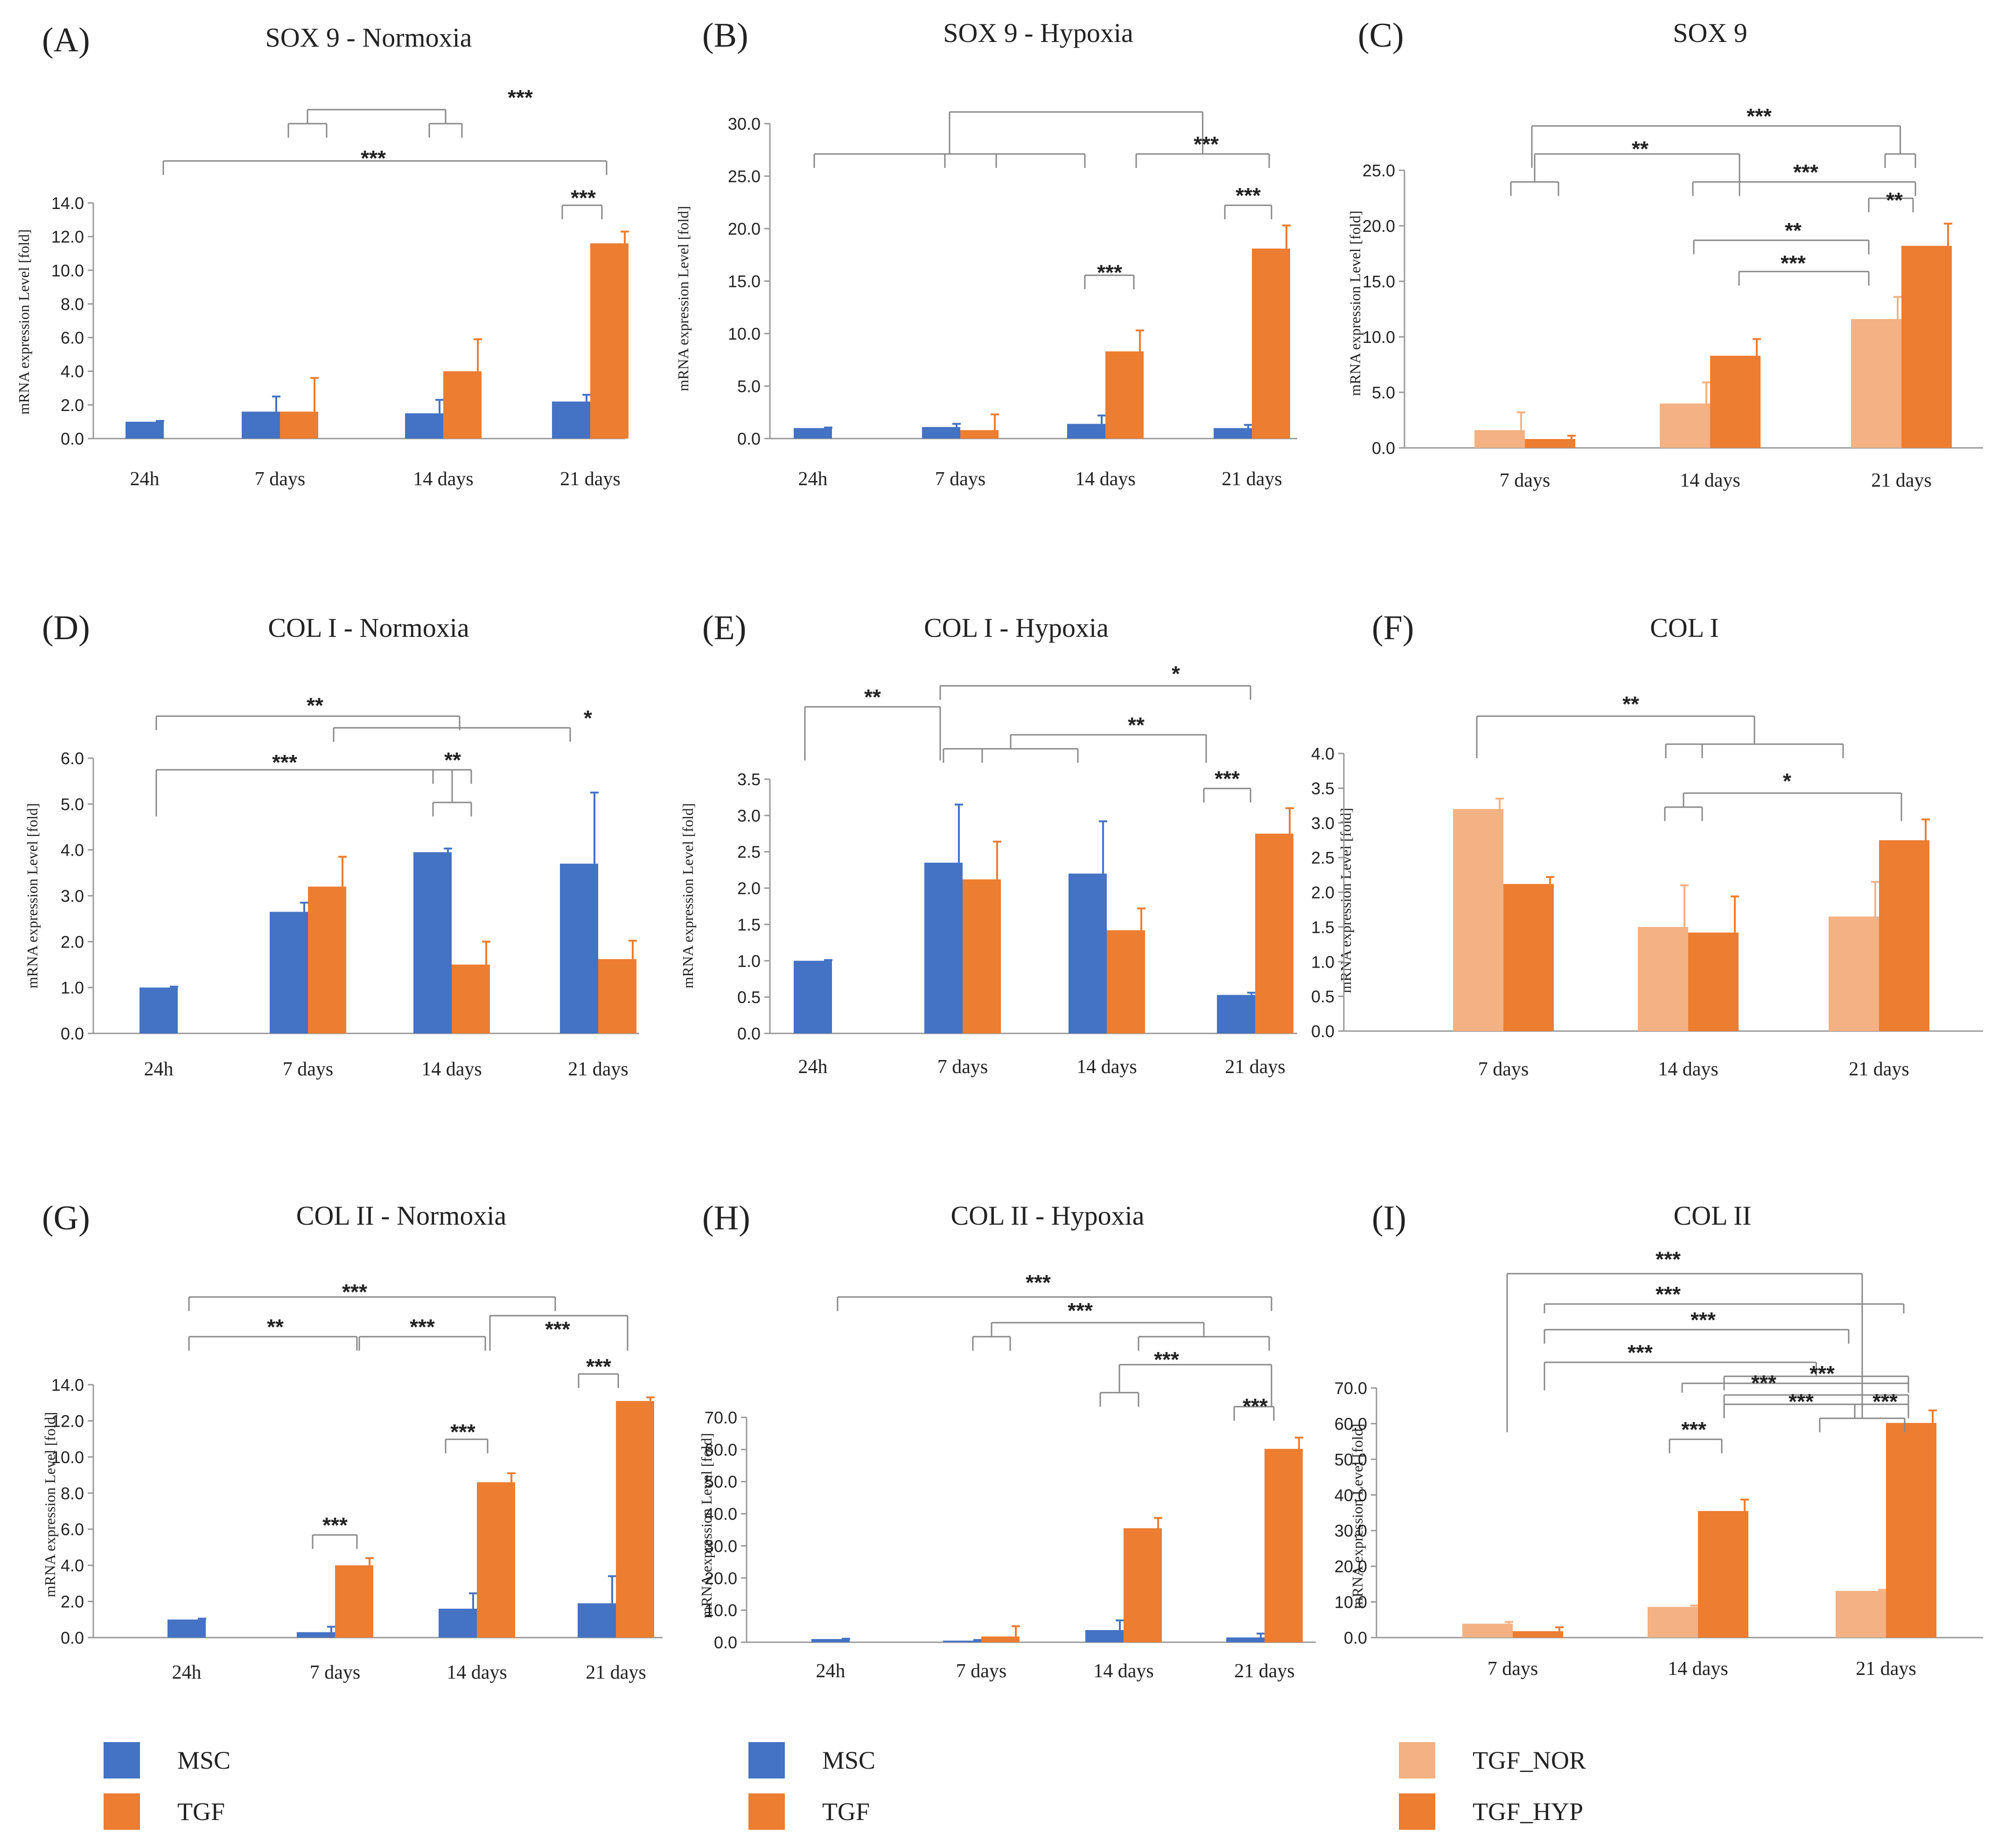  Describe the element at coordinates (1794, 230) in the screenshot. I see `significance-label: **` at that location.